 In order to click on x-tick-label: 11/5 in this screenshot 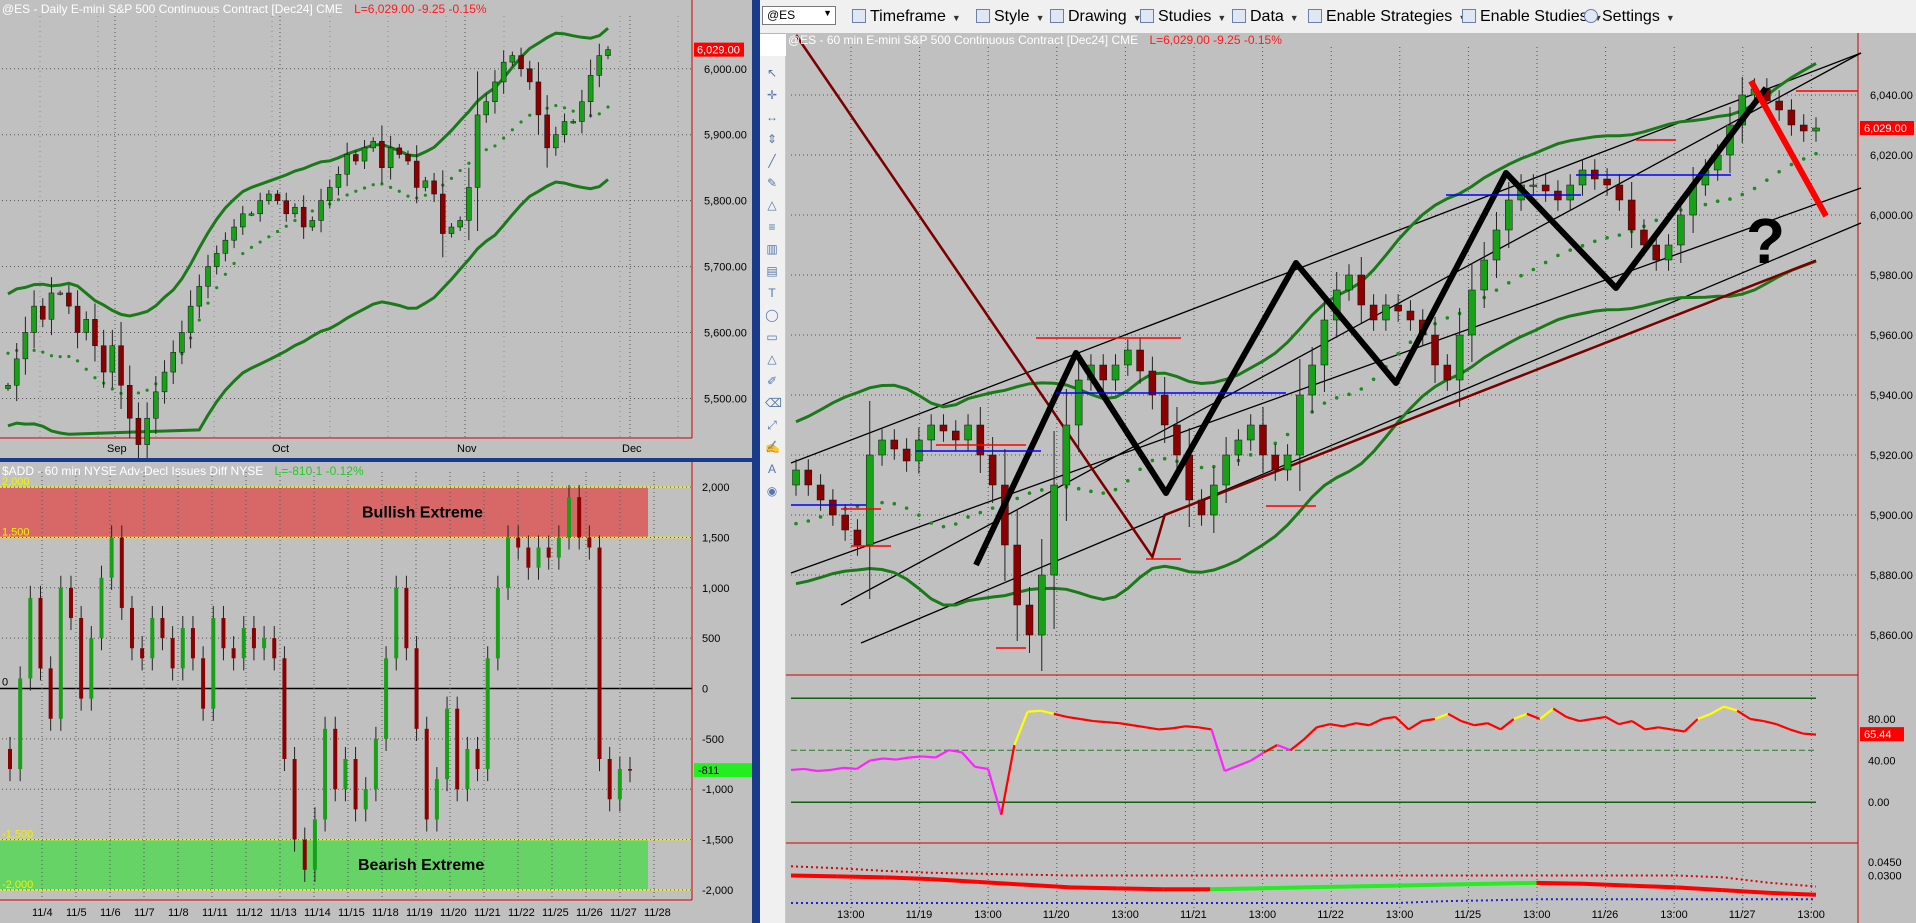, I will do `click(76, 913)`.